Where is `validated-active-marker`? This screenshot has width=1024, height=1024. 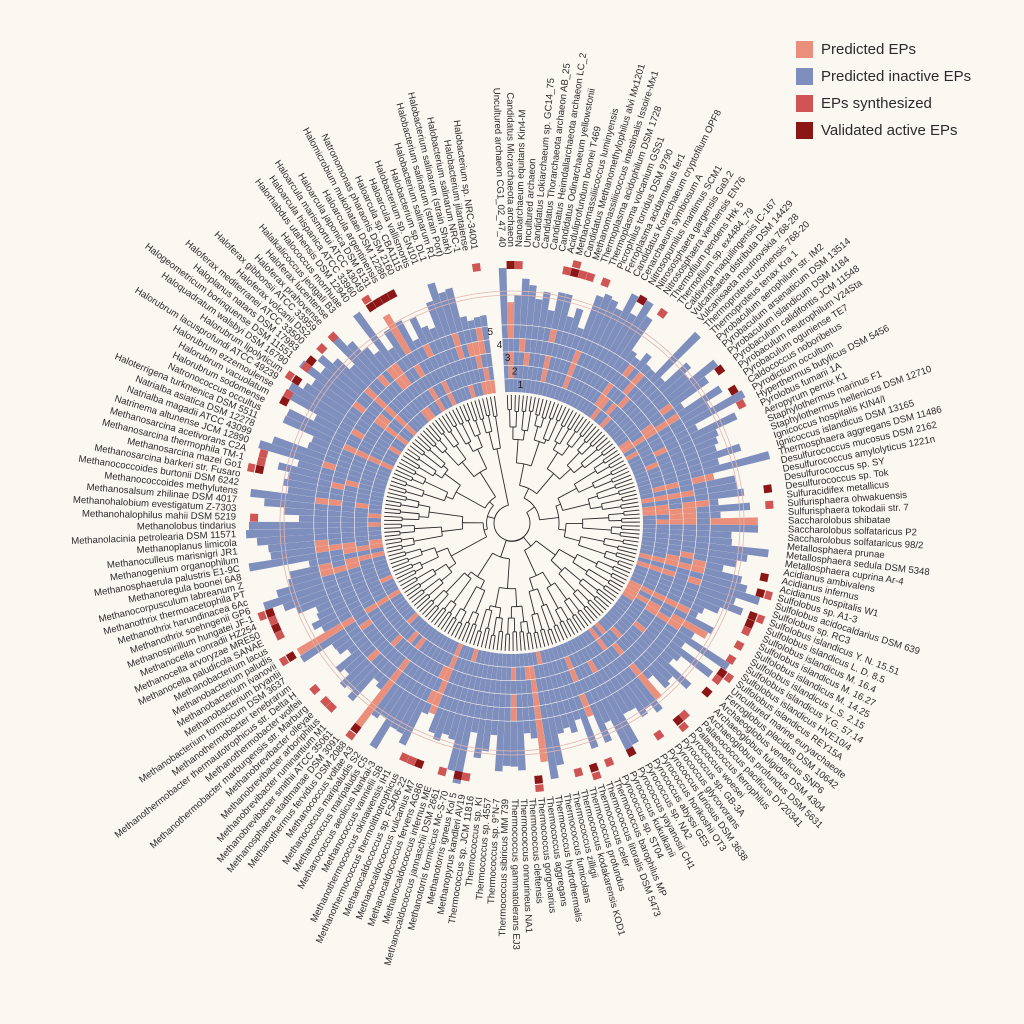
validated-active-marker is located at coordinates (722, 673).